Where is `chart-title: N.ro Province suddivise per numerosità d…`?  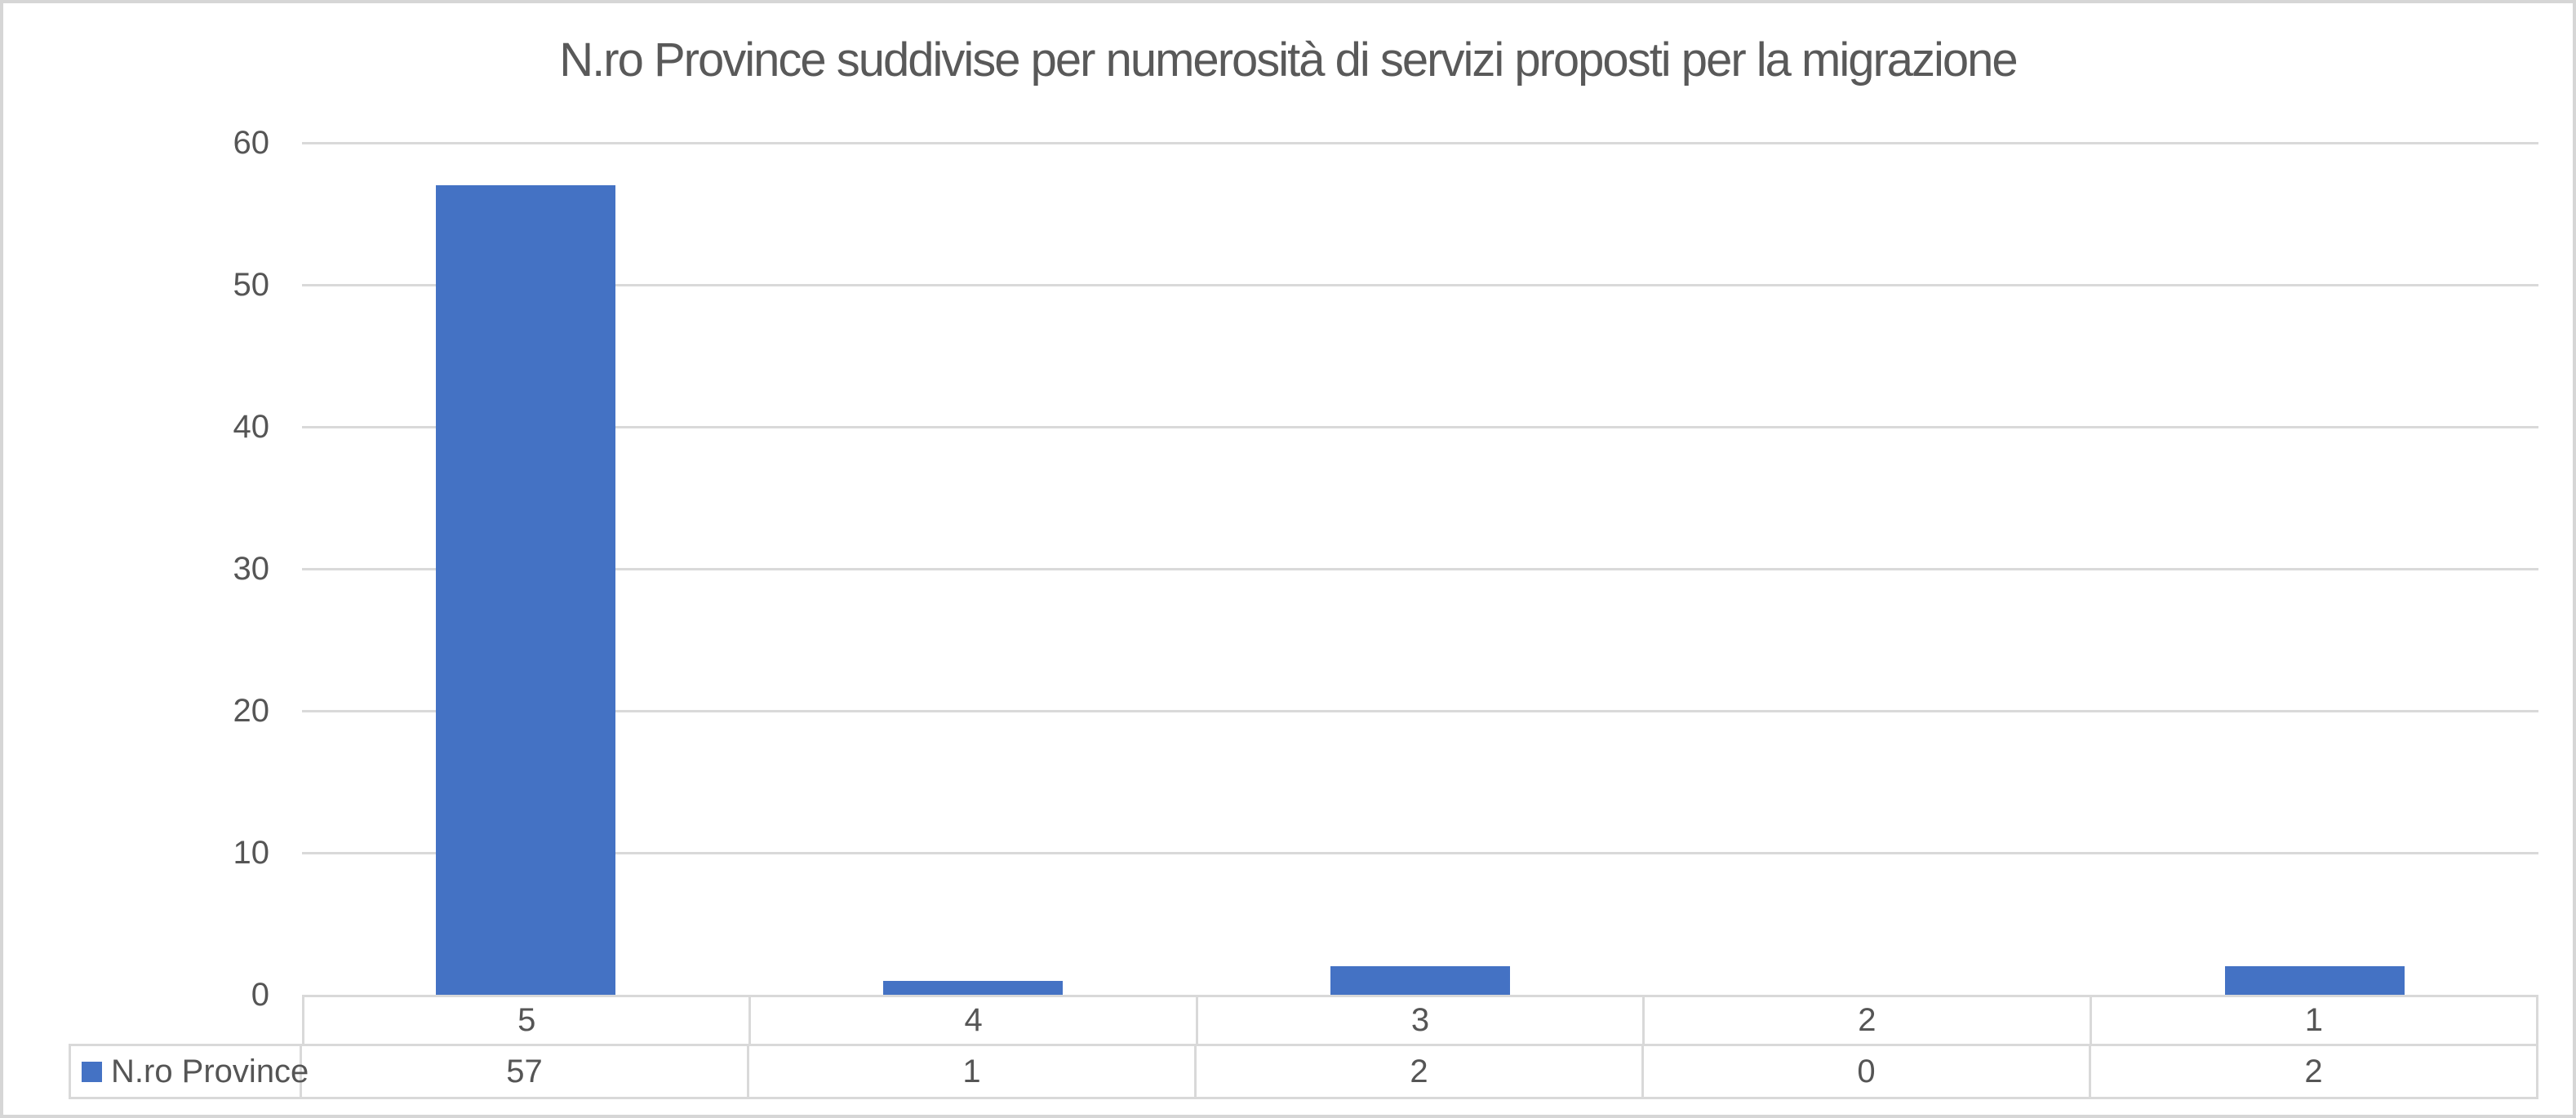 chart-title: N.ro Province suddivise per numerosità d… is located at coordinates (1288, 60).